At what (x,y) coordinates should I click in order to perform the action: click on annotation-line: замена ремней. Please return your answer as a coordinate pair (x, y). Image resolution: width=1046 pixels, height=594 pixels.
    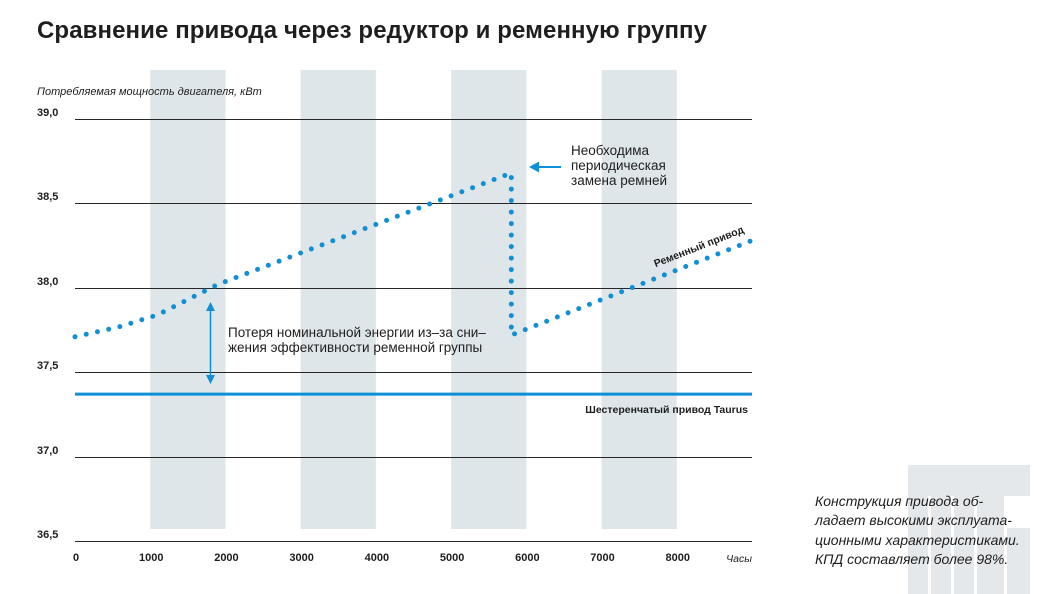
    Looking at the image, I should click on (619, 180).